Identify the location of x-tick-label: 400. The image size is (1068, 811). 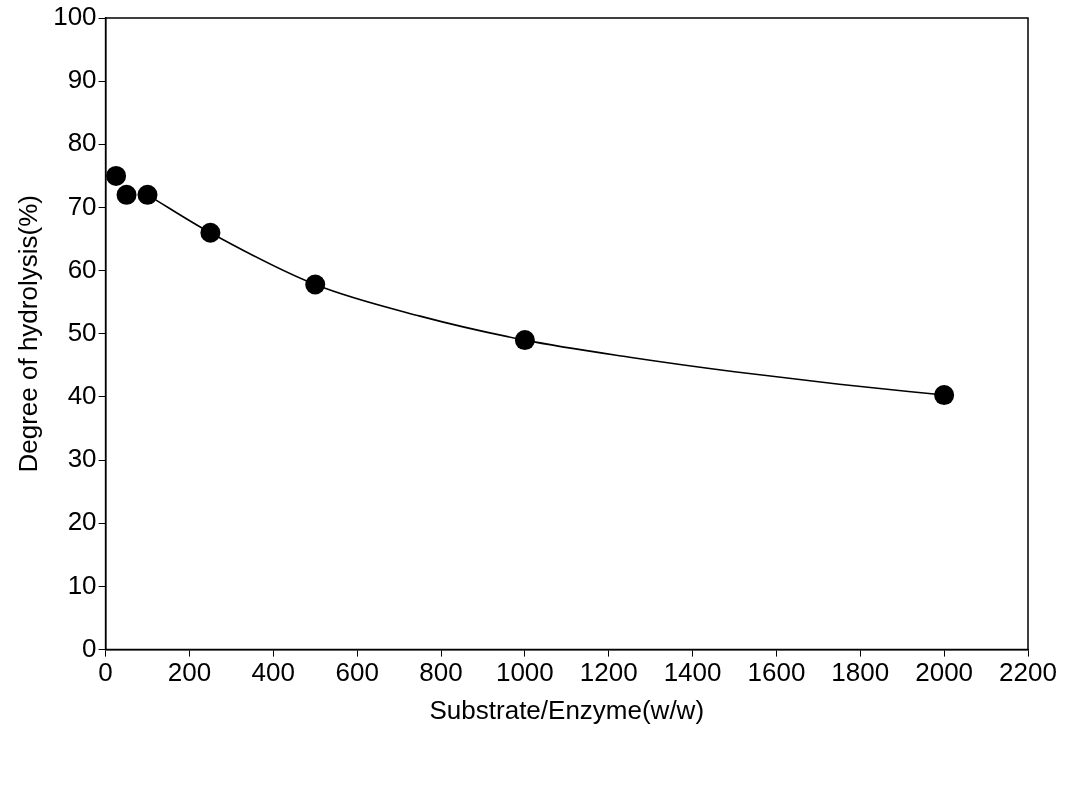
(273, 672).